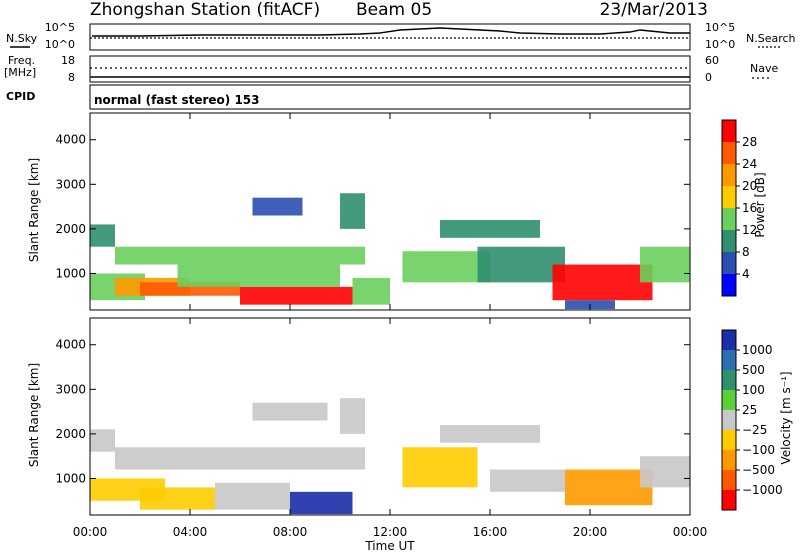 The image size is (800, 558). What do you see at coordinates (60, 44) in the screenshot?
I see `nsky-tick-bottom: 10^0` at bounding box center [60, 44].